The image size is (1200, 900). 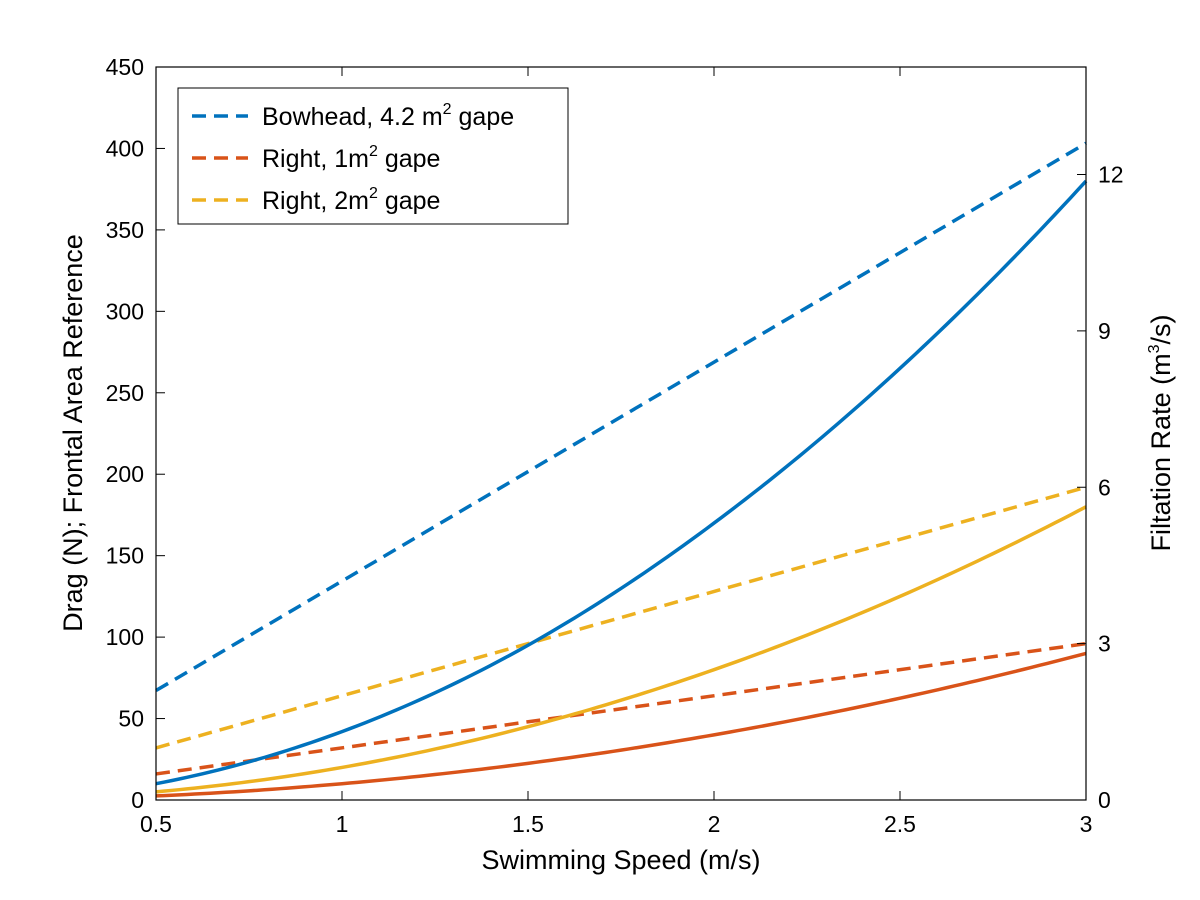 I want to click on x-axis-label: Swimming Speed (m/s), so click(x=620, y=860).